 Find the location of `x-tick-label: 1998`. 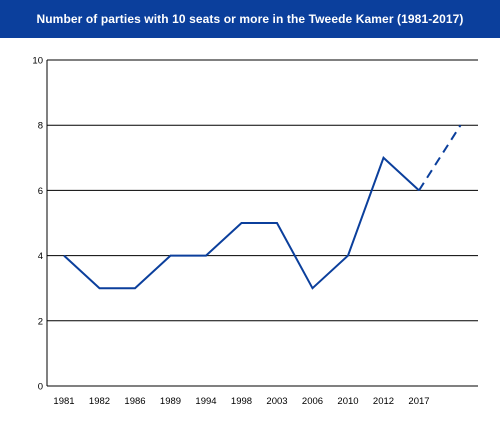

x-tick-label: 1998 is located at coordinates (241, 401).